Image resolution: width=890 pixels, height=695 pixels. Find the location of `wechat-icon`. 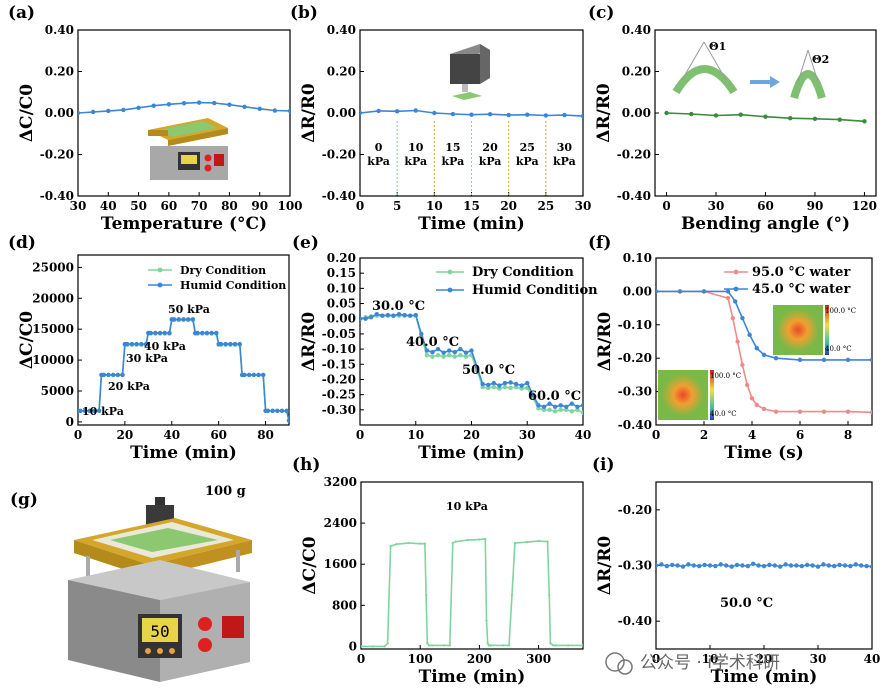

wechat-icon is located at coordinates (615, 662).